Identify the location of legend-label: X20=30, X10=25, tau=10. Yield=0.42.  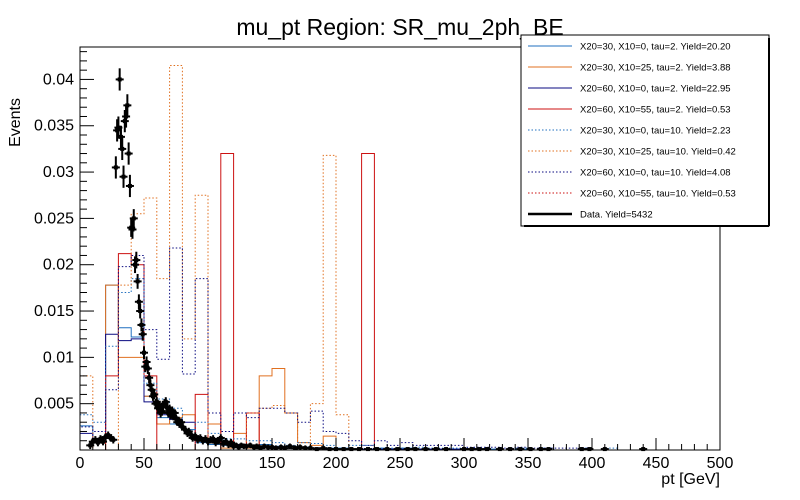
(658, 152).